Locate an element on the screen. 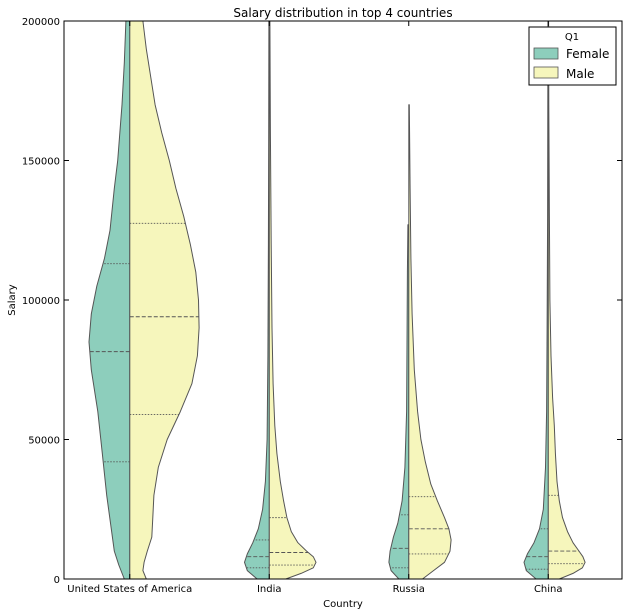 The height and width of the screenshot is (616, 629). y-tick-label: 200000 is located at coordinates (41, 22).